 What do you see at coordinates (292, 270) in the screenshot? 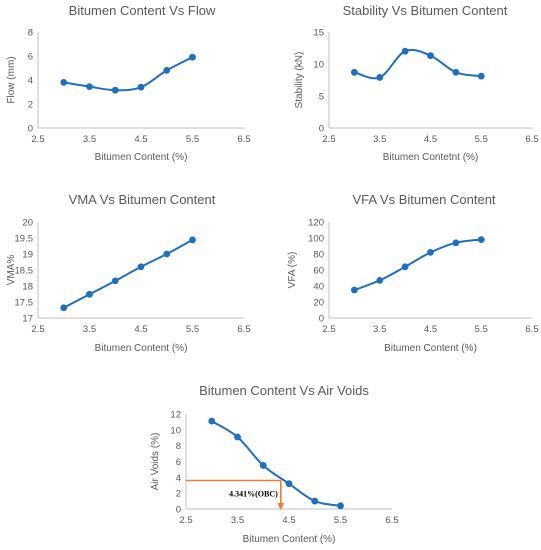
I see `y-axis-label: VFA (%)` at bounding box center [292, 270].